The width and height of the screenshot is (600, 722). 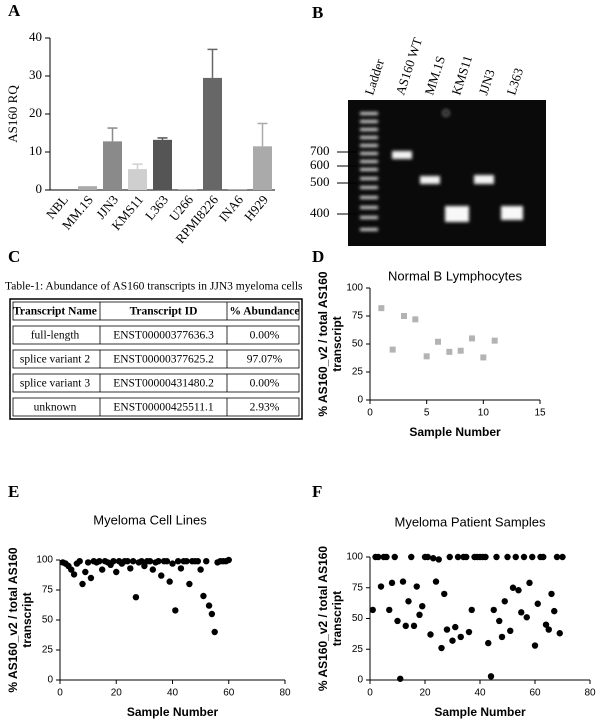 I want to click on y-tick-label: 100, so click(x=44, y=560).